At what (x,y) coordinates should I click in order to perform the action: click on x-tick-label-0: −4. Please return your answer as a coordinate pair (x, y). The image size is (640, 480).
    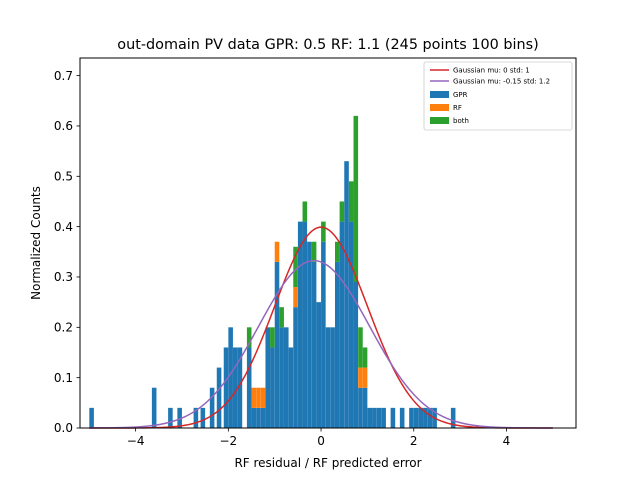
    Looking at the image, I should click on (136, 441).